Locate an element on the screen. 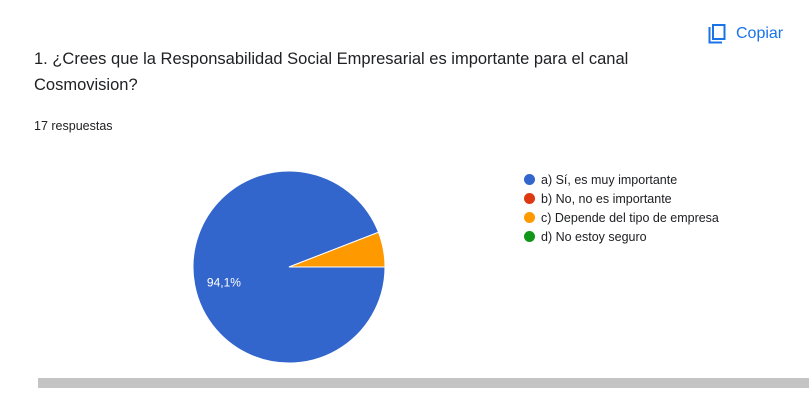  legend-label-0: a) Sí, es muy importante is located at coordinates (609, 179).